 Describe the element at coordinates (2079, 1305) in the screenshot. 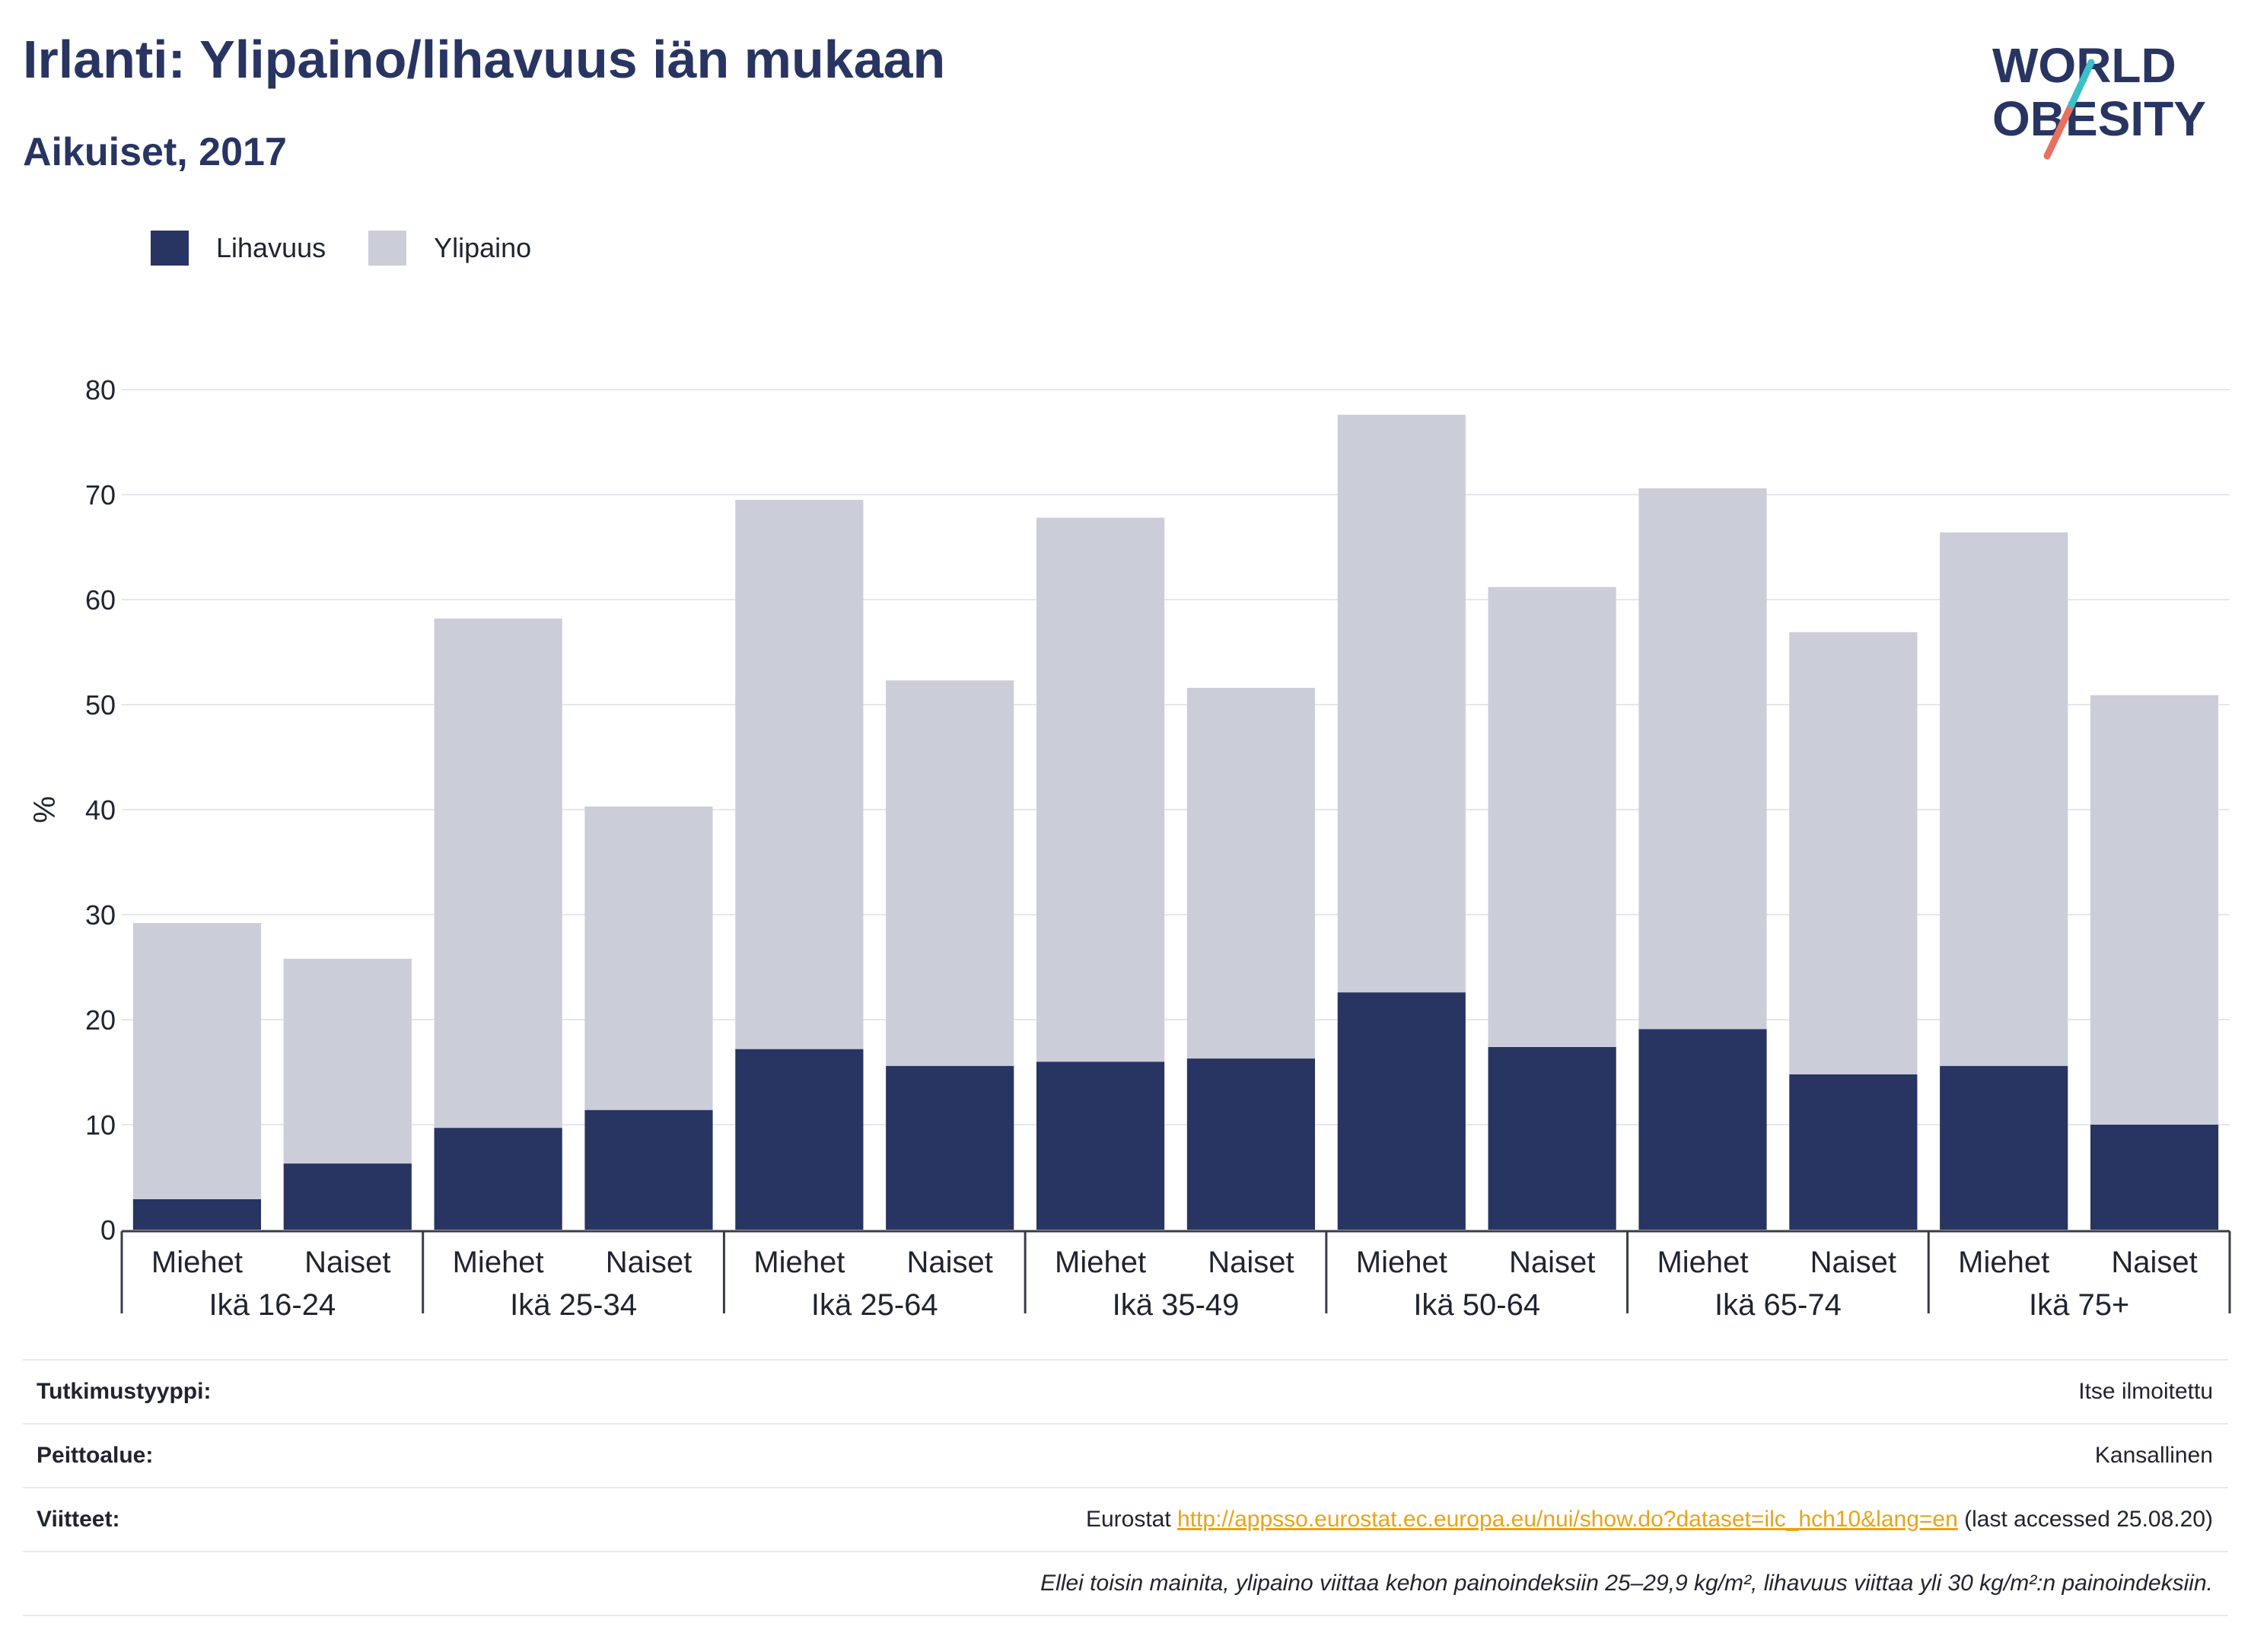

I see `x-group-label: Ikä 75+` at that location.